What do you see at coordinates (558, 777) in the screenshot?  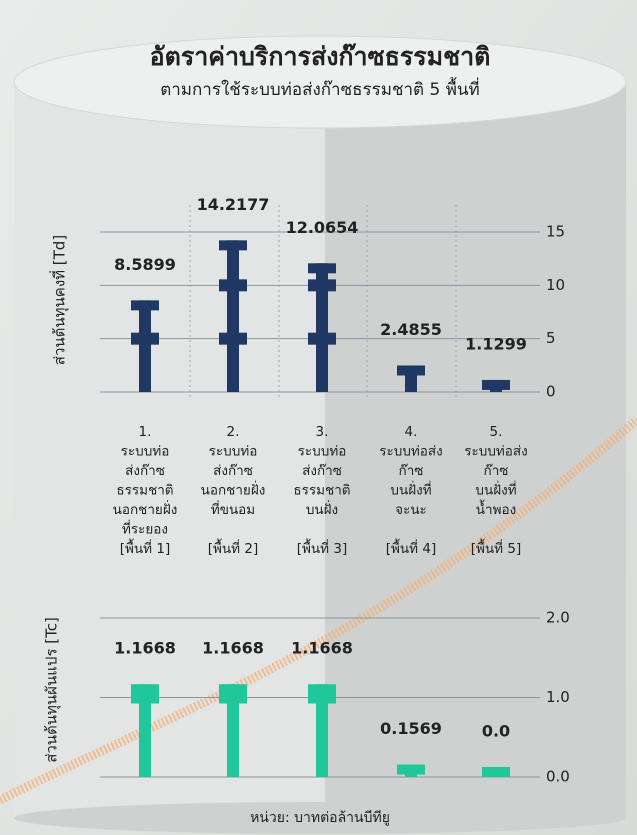 I see `y-tick-label: 0.0` at bounding box center [558, 777].